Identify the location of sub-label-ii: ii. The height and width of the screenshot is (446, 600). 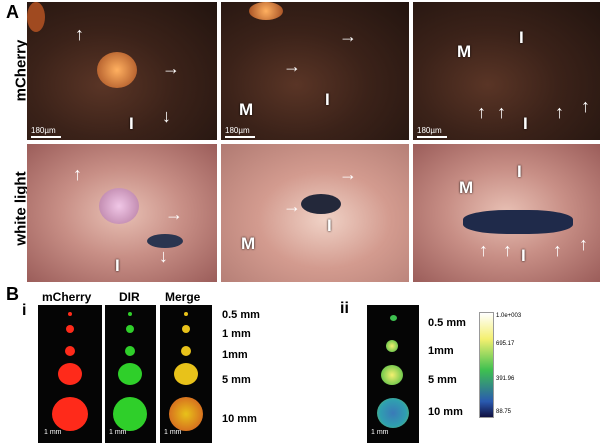
(344, 308).